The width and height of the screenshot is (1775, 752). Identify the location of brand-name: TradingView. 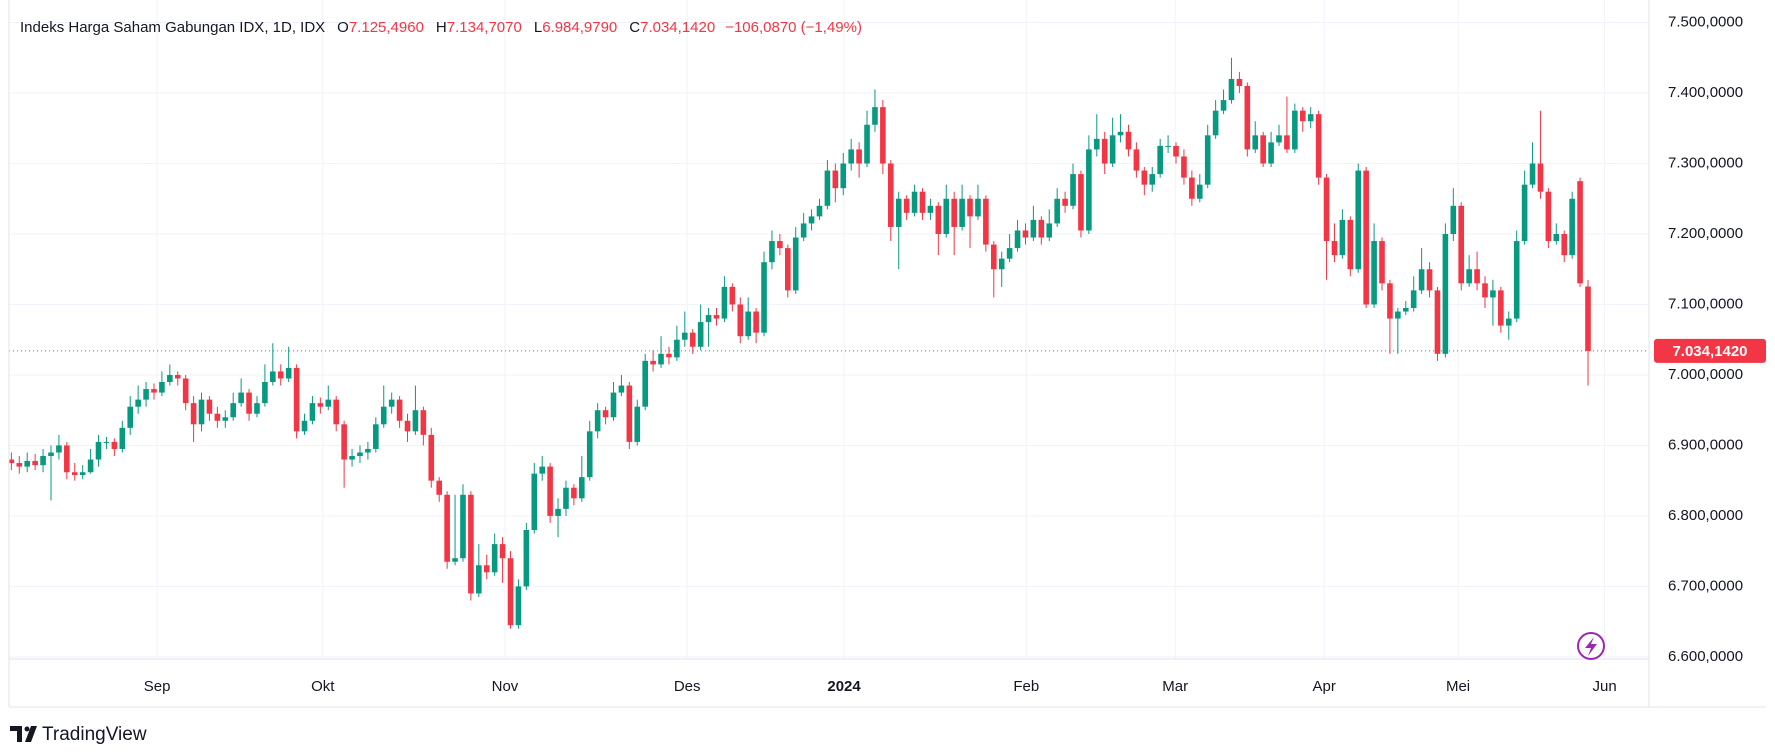
(94, 734).